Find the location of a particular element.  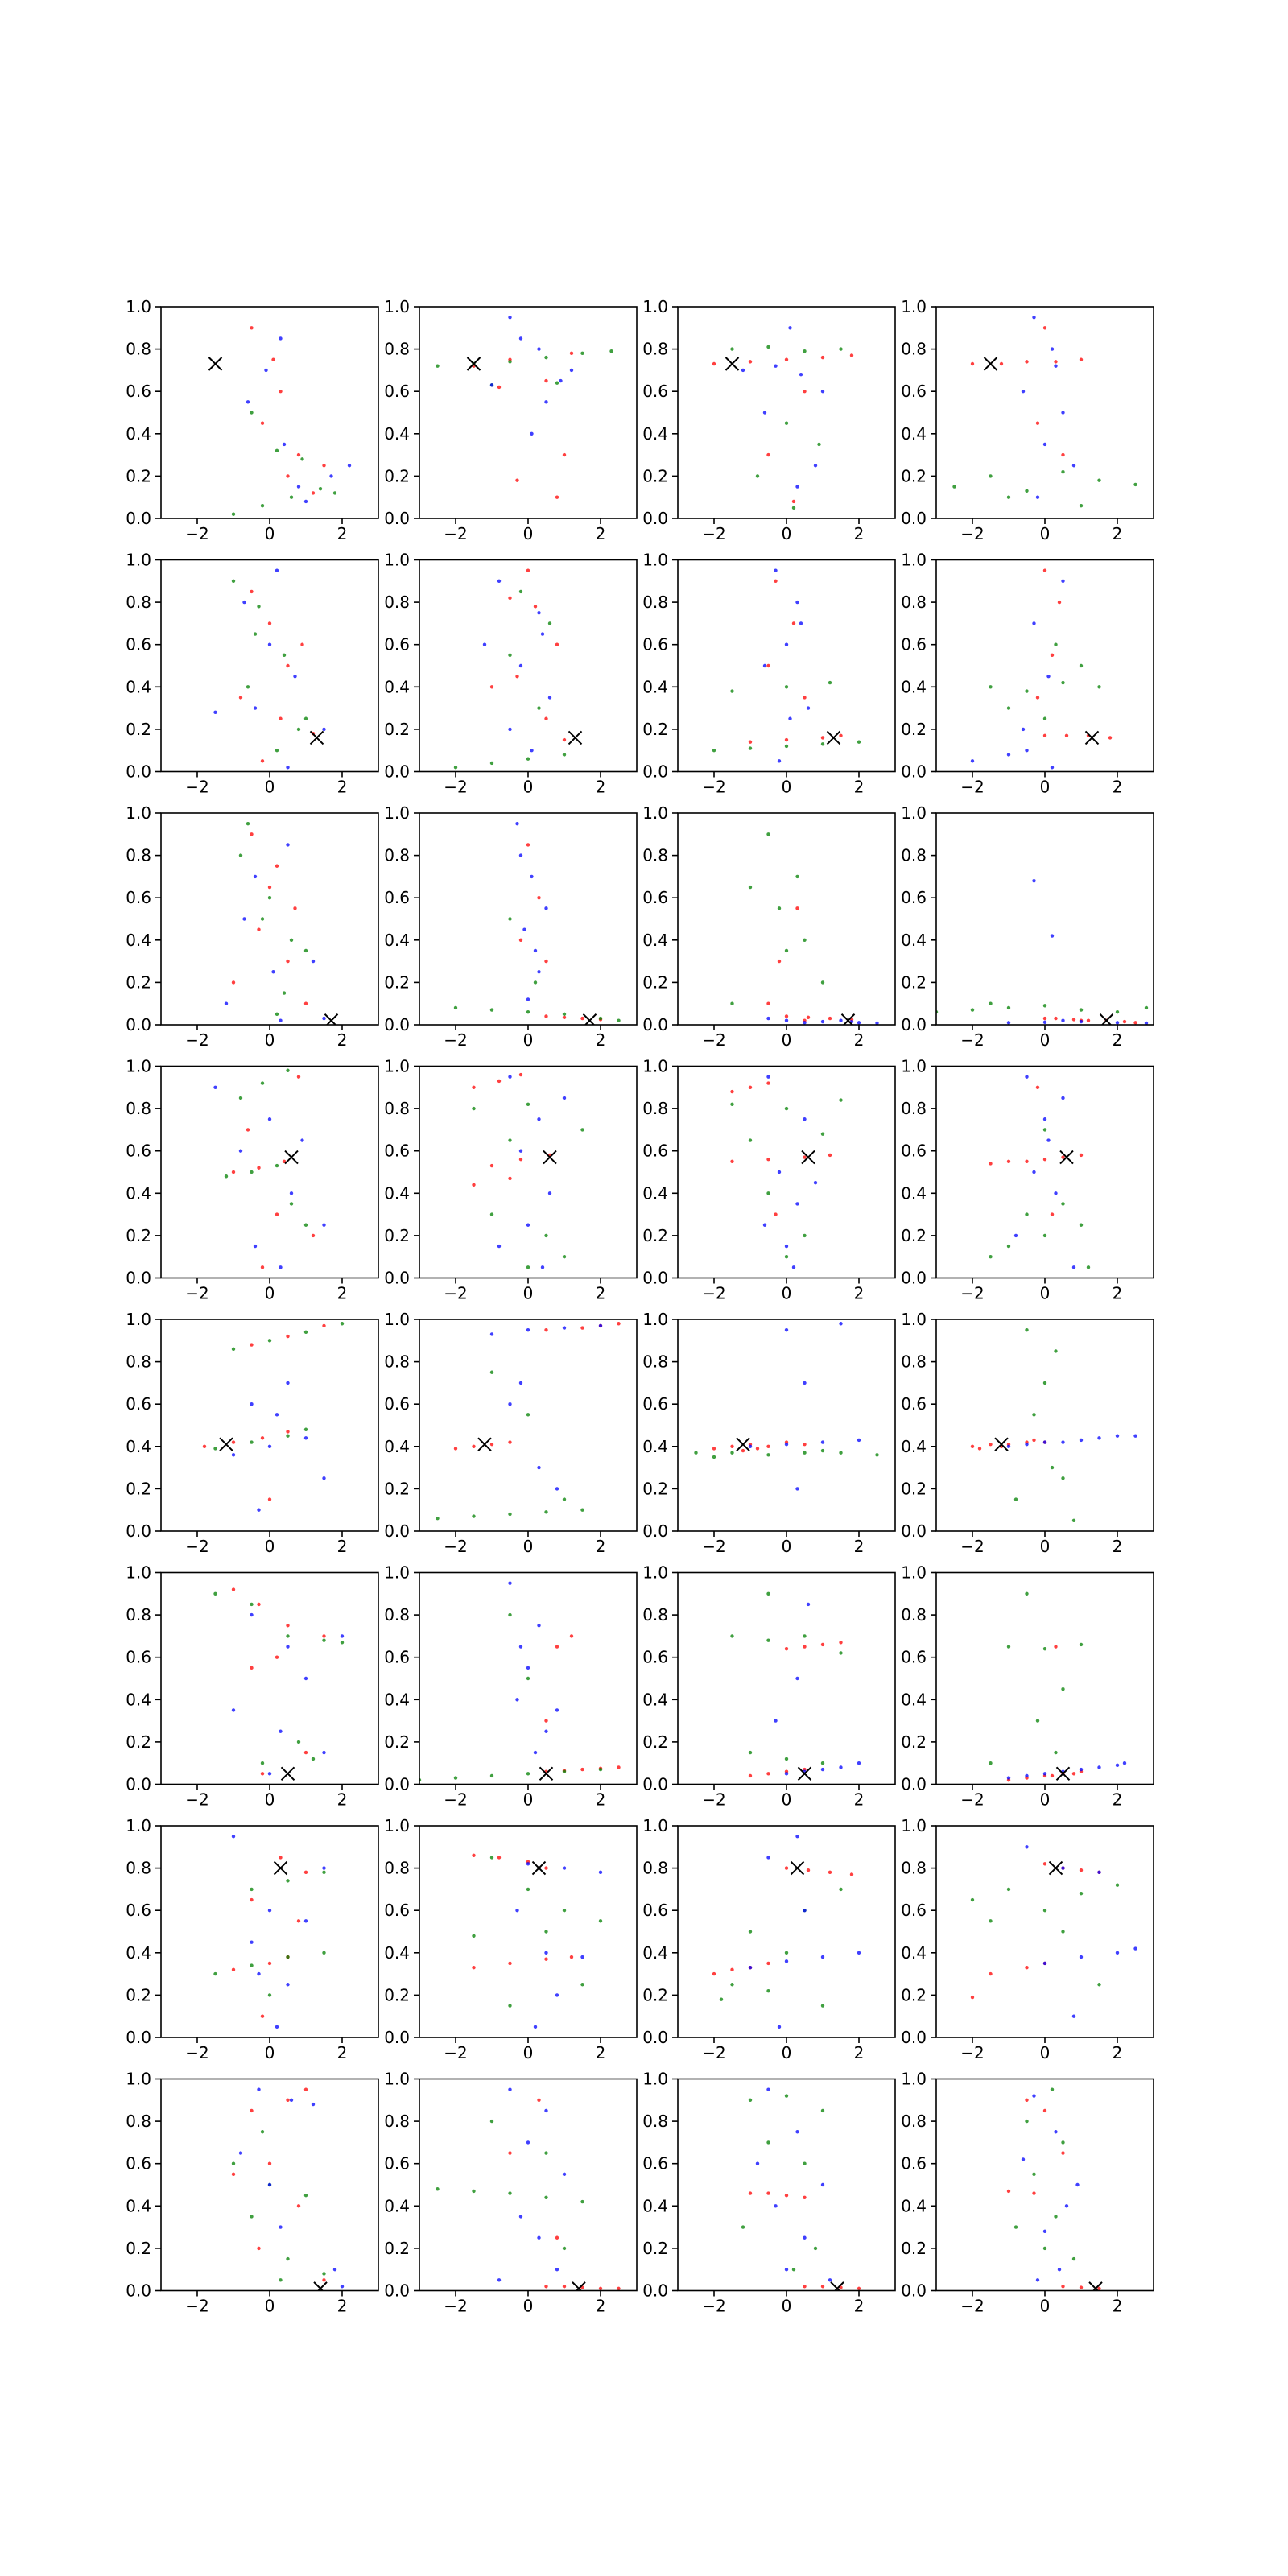

marker-x is located at coordinates (1095, 2286).